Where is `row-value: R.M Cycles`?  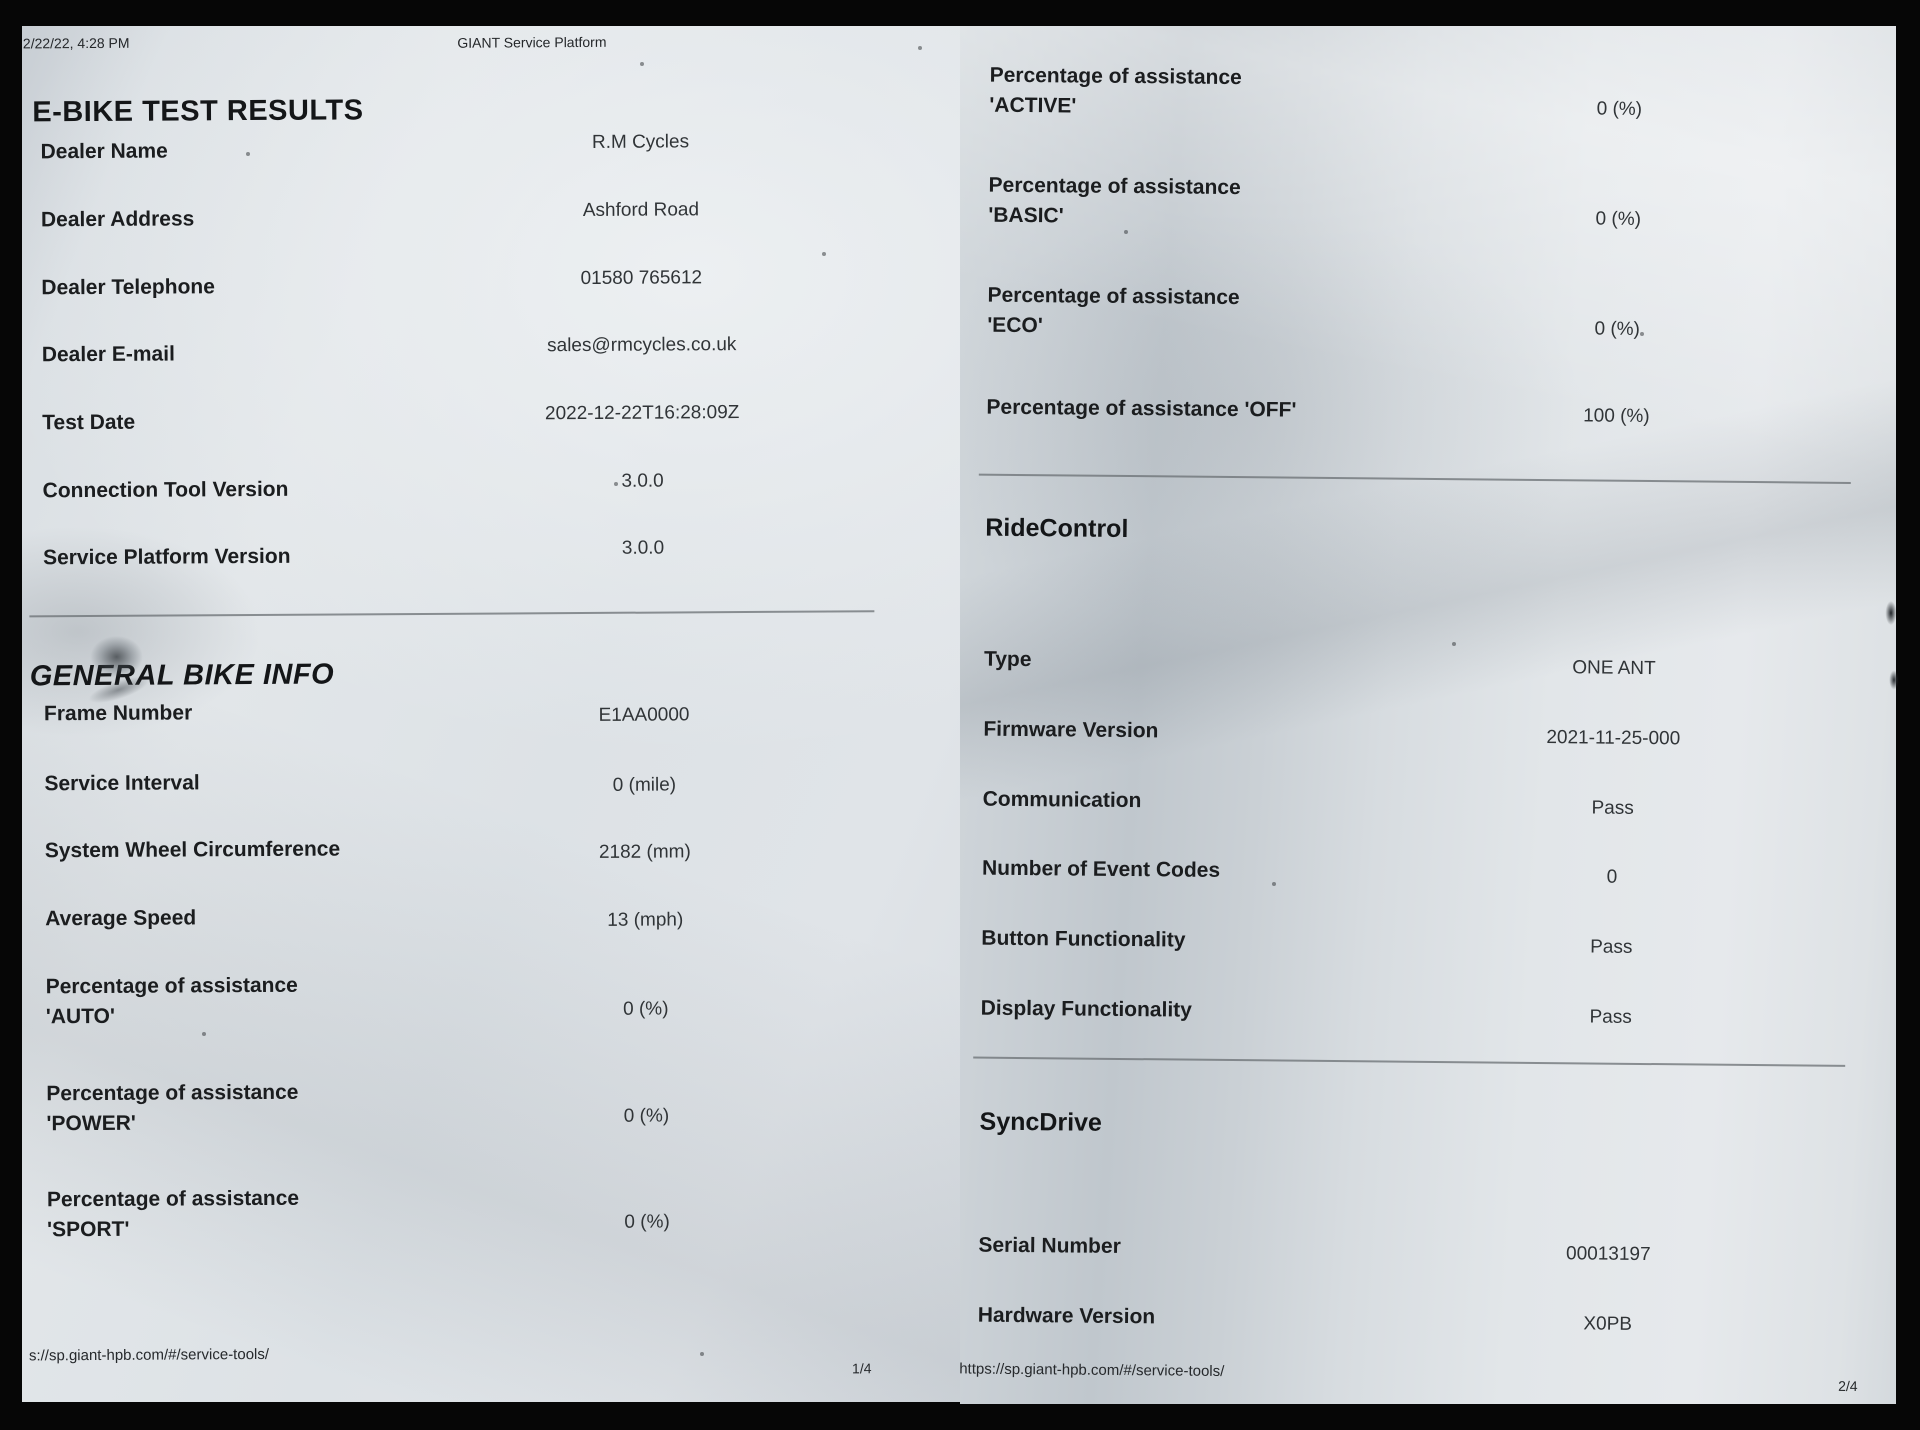
row-value: R.M Cycles is located at coordinates (640, 142).